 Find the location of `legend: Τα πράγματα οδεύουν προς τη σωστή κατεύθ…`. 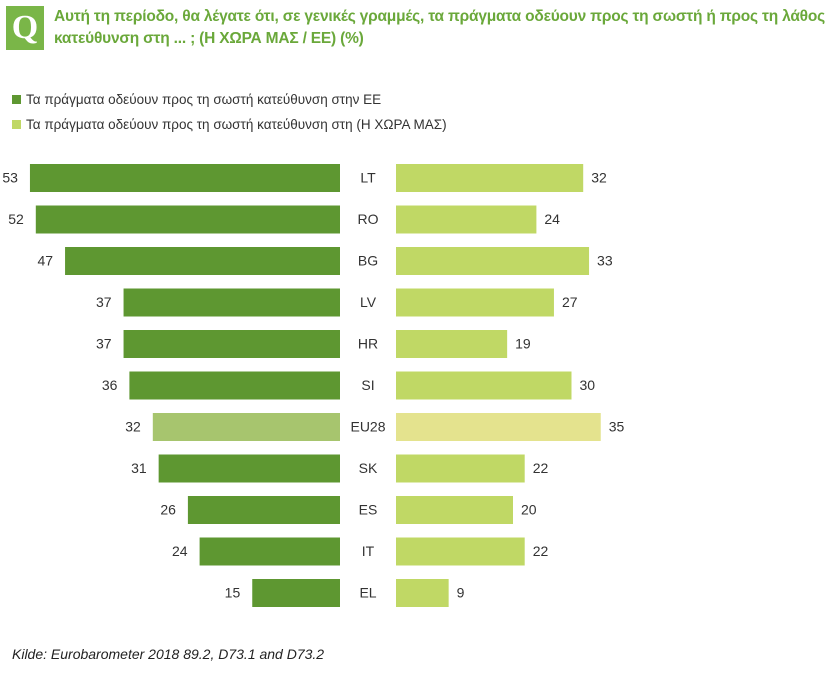

legend: Τα πράγματα οδεύουν προς τη σωστή κατεύθ… is located at coordinates (229, 113).